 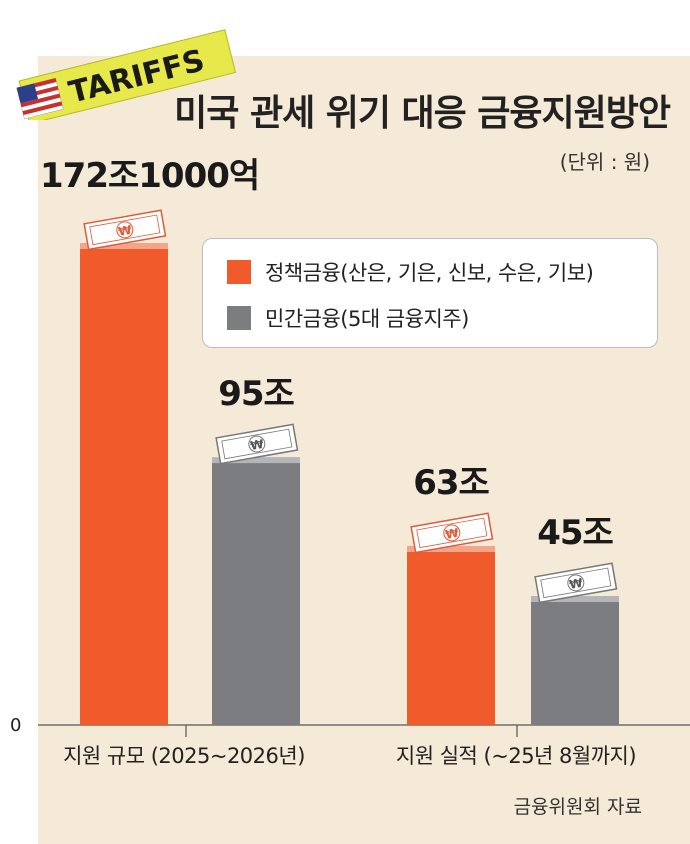 What do you see at coordinates (430, 293) in the screenshot?
I see `legend: 정책금융(산은, 기은, 신보, 수은, 기보) 민간금융(5대 금융지주)` at bounding box center [430, 293].